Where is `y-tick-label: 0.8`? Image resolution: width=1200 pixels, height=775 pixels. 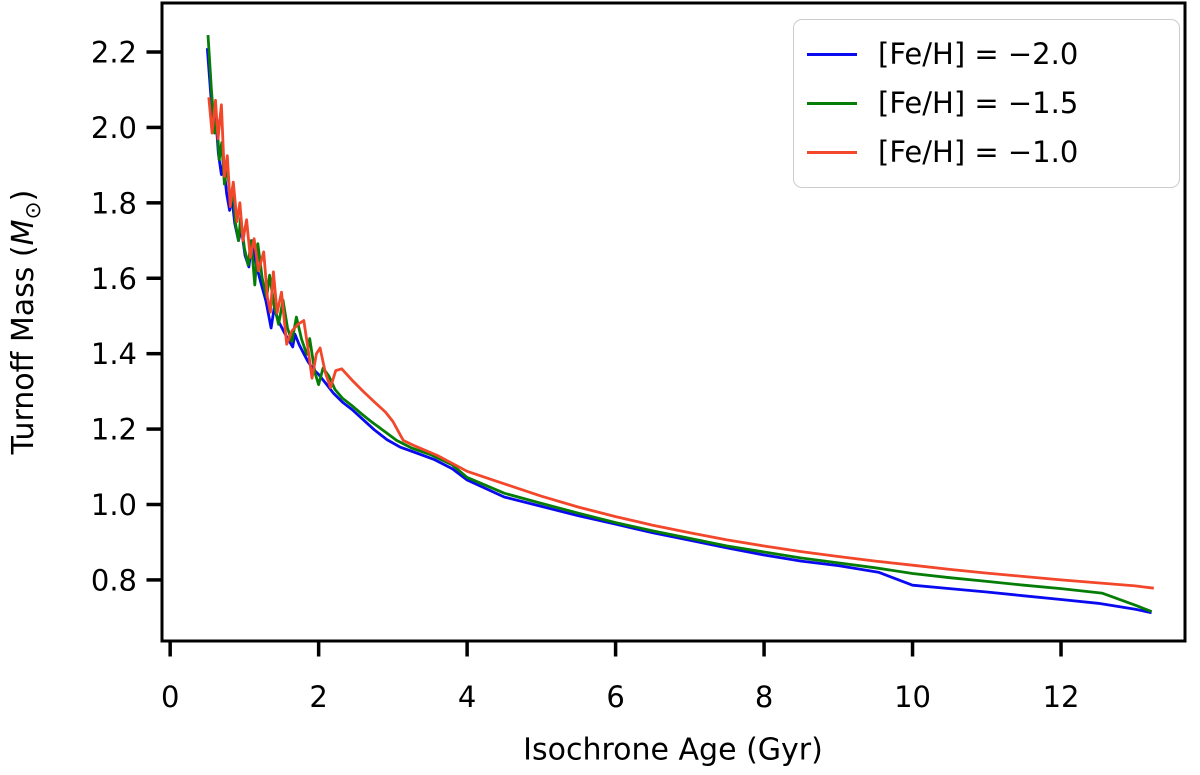 y-tick-label: 0.8 is located at coordinates (114, 580).